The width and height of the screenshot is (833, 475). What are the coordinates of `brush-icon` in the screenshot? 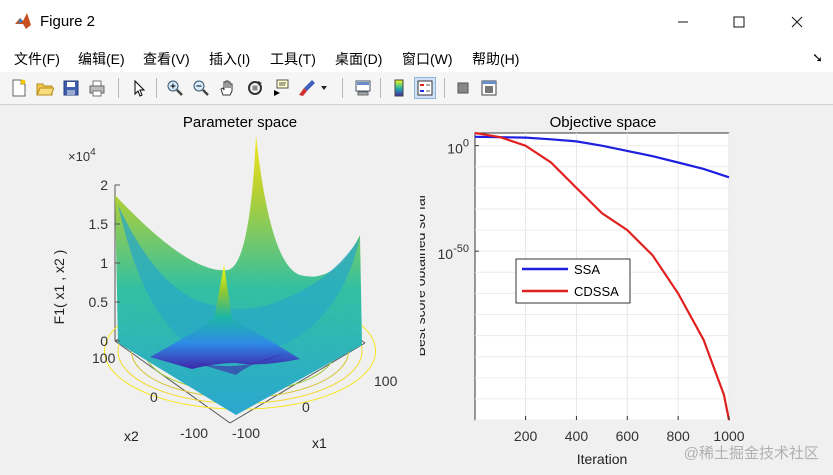 It's located at (307, 88).